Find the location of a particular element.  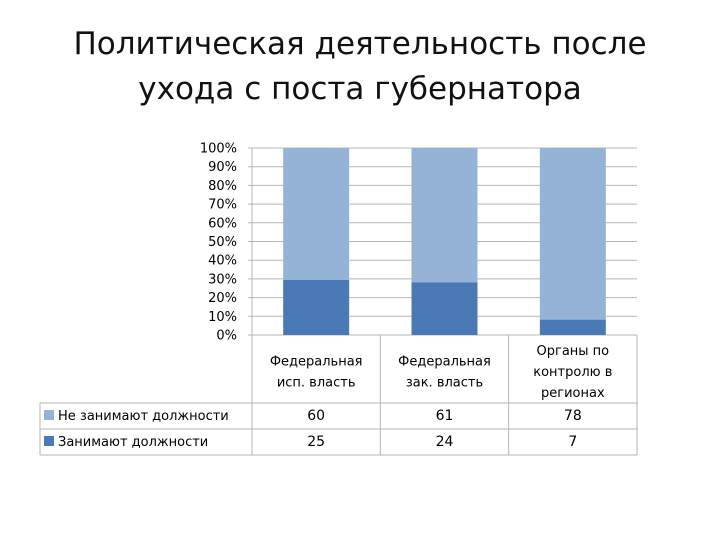

legend-label: Не занимают должности is located at coordinates (143, 416).